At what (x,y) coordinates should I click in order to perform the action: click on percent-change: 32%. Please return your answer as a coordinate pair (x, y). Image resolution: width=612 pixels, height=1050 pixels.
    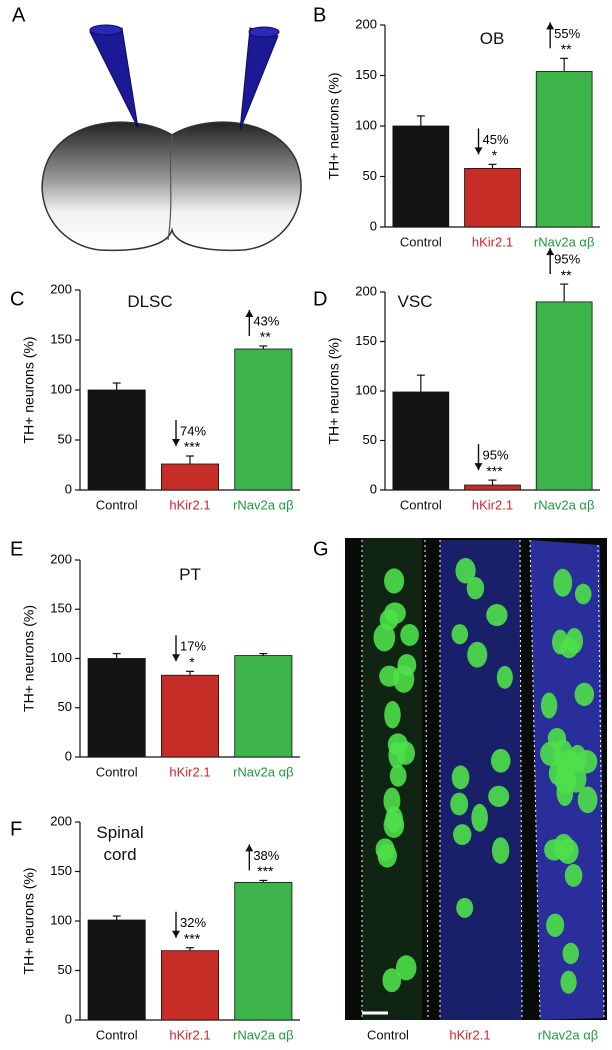
    Looking at the image, I should click on (193, 922).